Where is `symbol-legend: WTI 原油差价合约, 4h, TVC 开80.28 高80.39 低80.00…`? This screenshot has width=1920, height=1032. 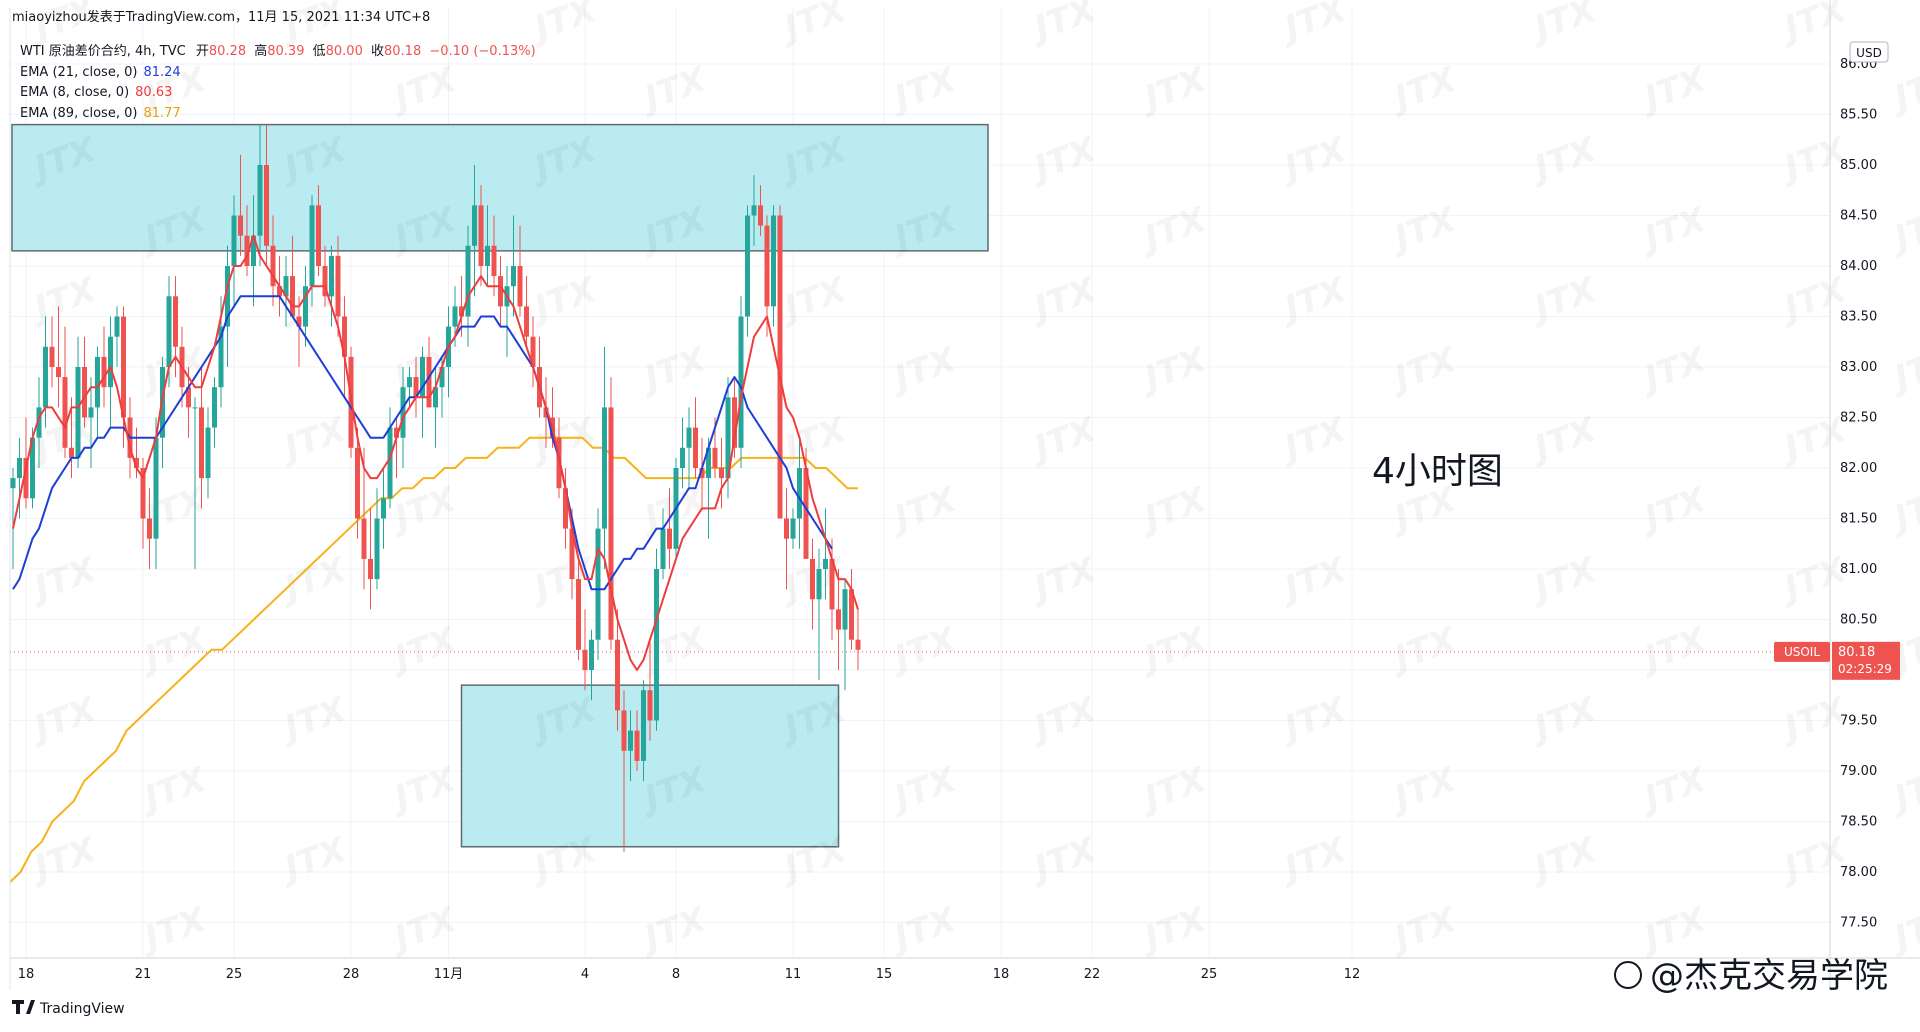 symbol-legend: WTI 原油差价合约, 4h, TVC 开80.28 高80.39 低80.00… is located at coordinates (278, 51).